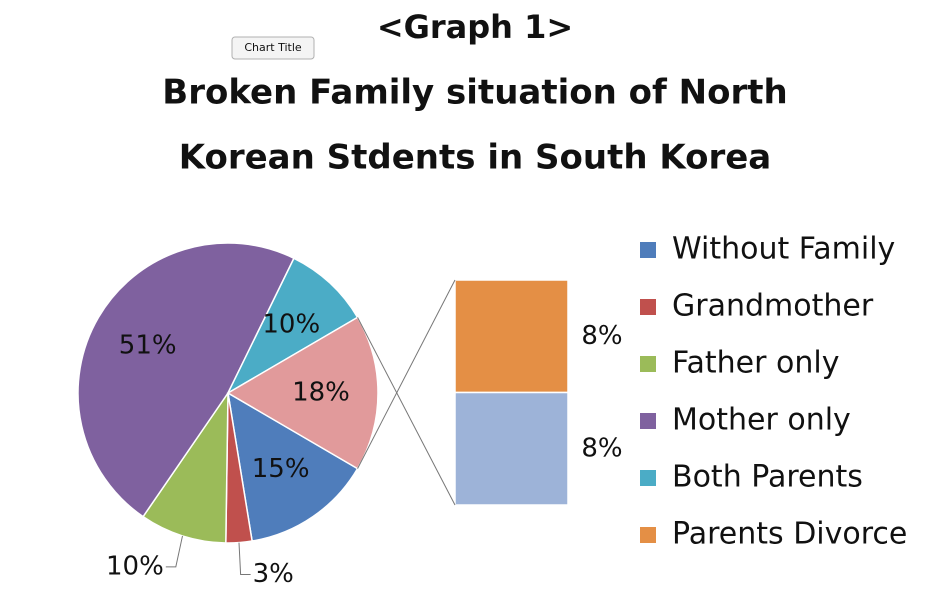 This screenshot has height=591, width=937. I want to click on legend-label: Without Family, so click(783, 249).